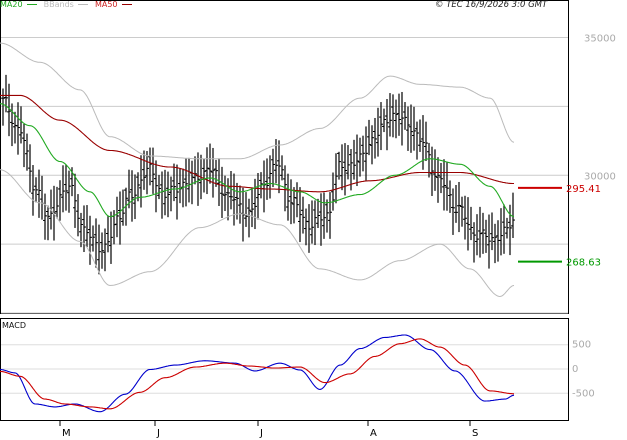 The width and height of the screenshot is (627, 440). I want to click on x-axis-tick-label: S, so click(475, 433).